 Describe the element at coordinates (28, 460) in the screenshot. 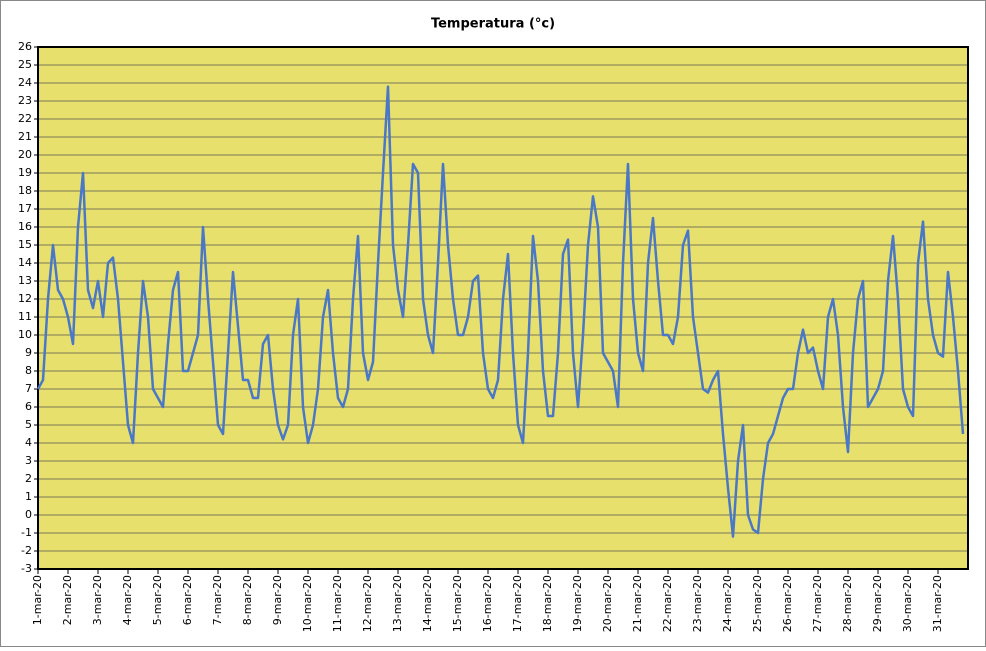

I see `y-tick-label: 3` at that location.